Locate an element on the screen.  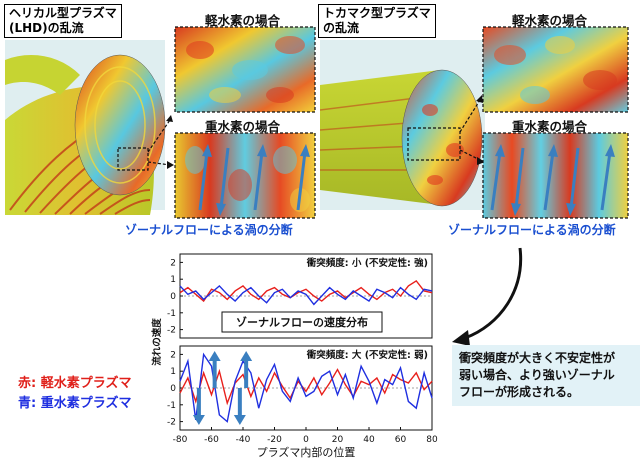
y-axis-label: 流れの速度 is located at coordinates (157, 342).